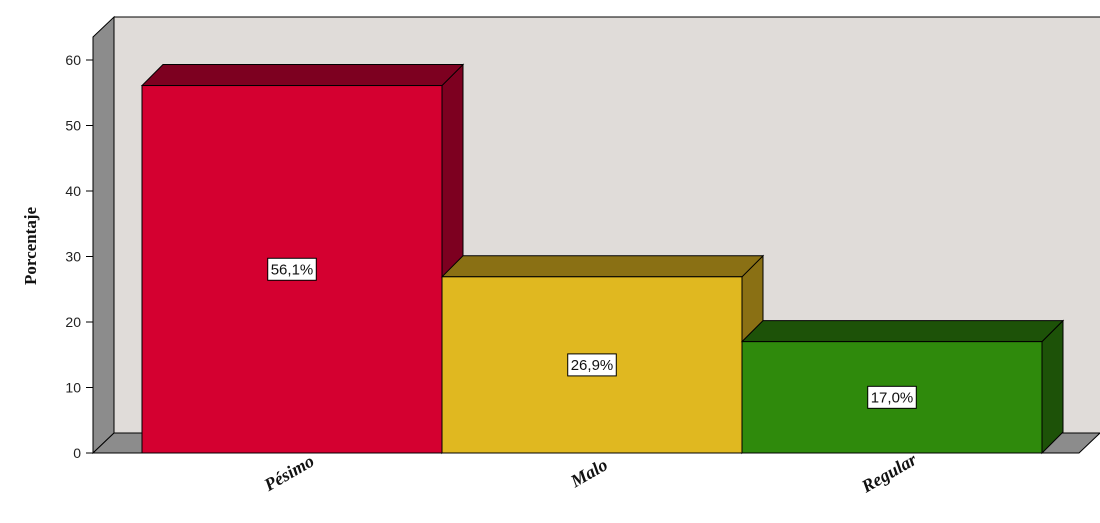  What do you see at coordinates (73, 388) in the screenshot?
I see `y-tick-label: 10` at bounding box center [73, 388].